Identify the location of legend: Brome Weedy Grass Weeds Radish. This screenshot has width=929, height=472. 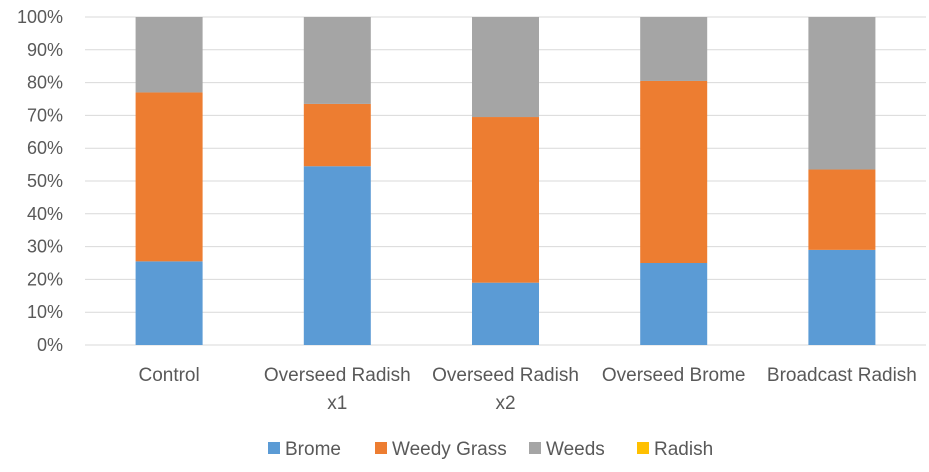
(490, 449).